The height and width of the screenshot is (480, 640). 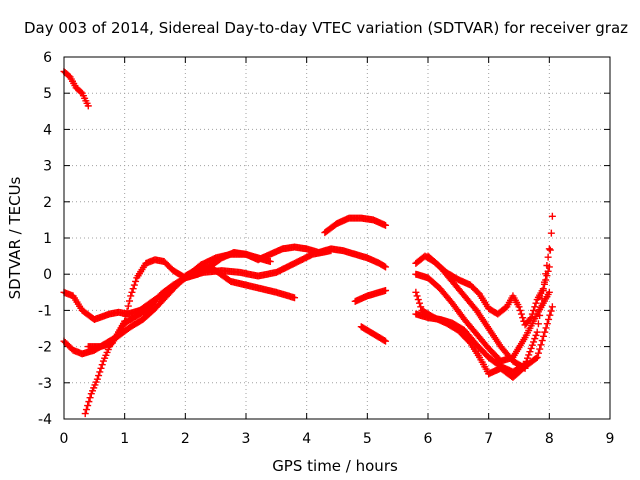 What do you see at coordinates (488, 439) in the screenshot?
I see `x-tick-label: 7` at bounding box center [488, 439].